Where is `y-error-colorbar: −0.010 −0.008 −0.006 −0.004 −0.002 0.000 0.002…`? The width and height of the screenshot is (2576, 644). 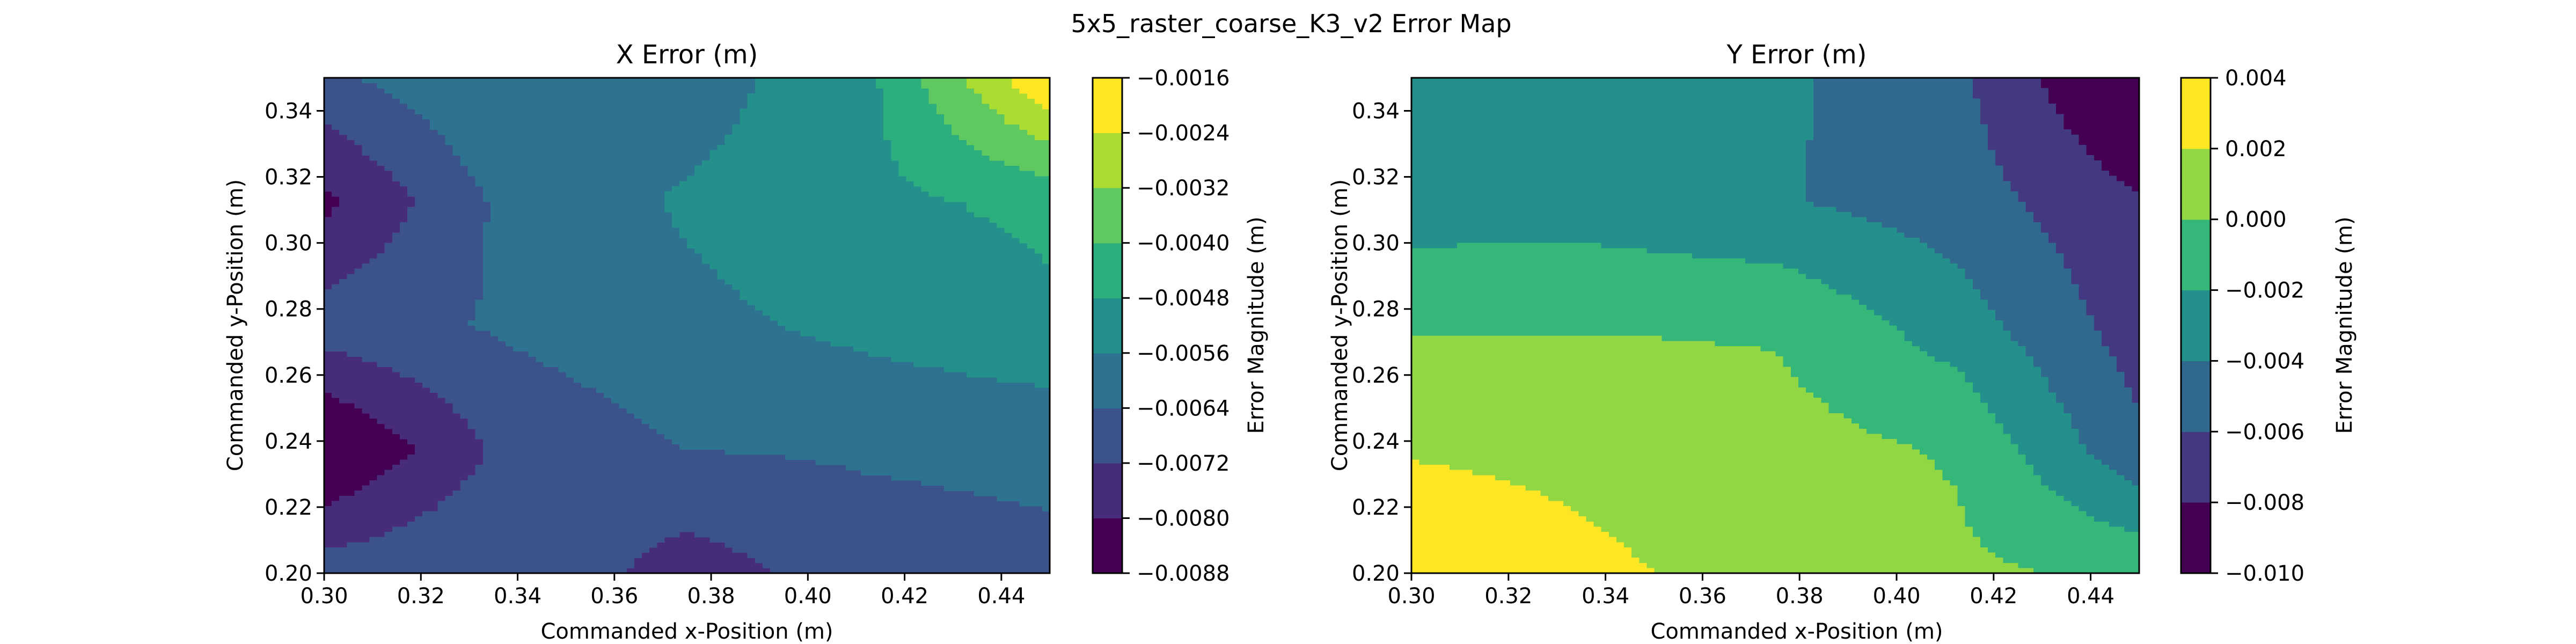
y-error-colorbar: −0.010 −0.008 −0.006 −0.004 −0.002 0.000 0.002… is located at coordinates (2242, 326).